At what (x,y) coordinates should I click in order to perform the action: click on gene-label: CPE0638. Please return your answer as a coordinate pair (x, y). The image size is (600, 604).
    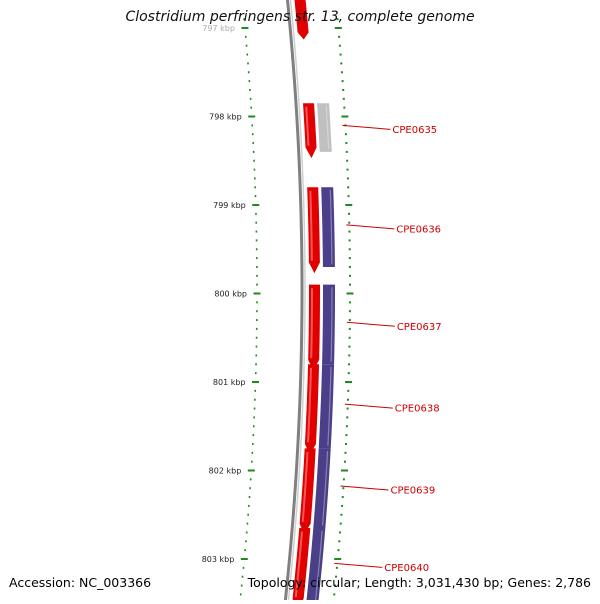
    Looking at the image, I should click on (417, 409).